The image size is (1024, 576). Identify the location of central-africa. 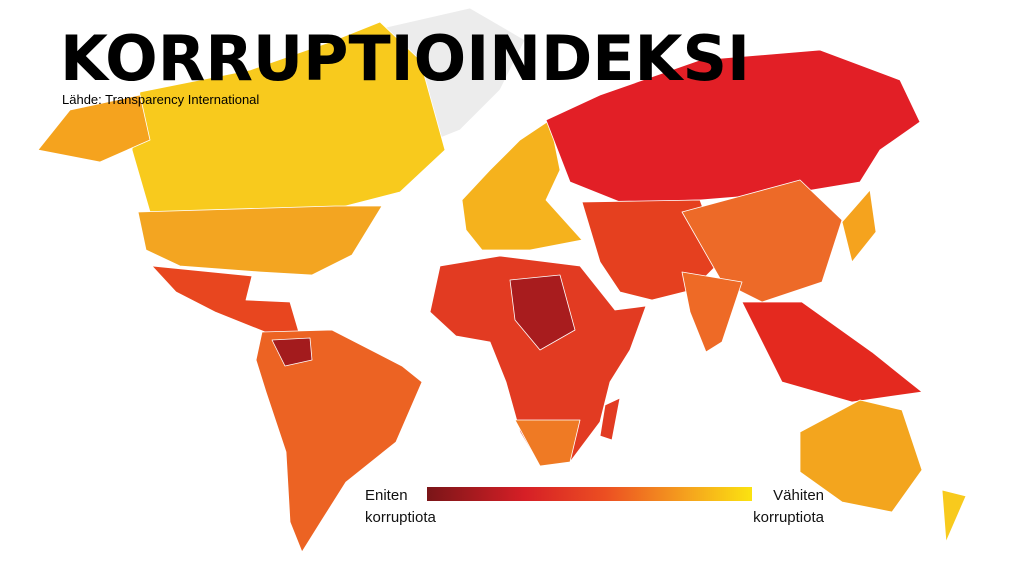
(542, 312).